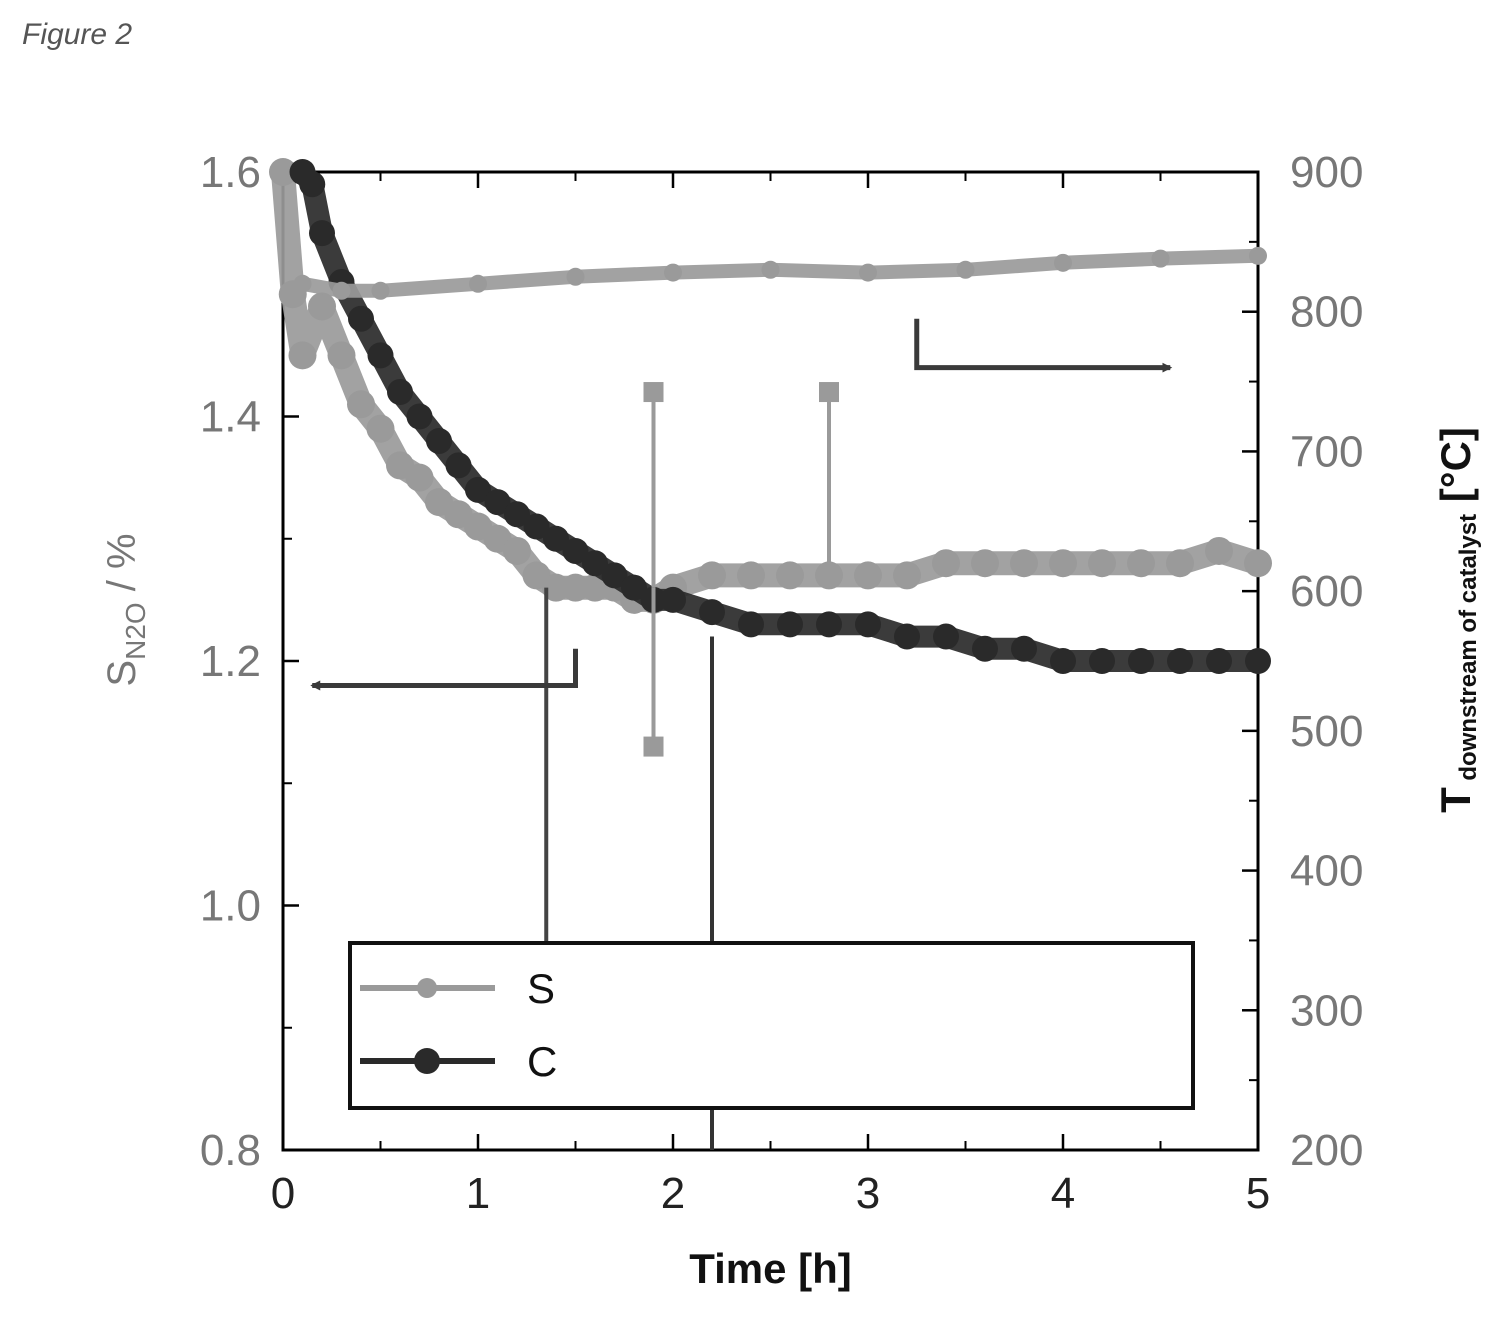  What do you see at coordinates (1326, 1150) in the screenshot?
I see `y-right-tick-label: 200` at bounding box center [1326, 1150].